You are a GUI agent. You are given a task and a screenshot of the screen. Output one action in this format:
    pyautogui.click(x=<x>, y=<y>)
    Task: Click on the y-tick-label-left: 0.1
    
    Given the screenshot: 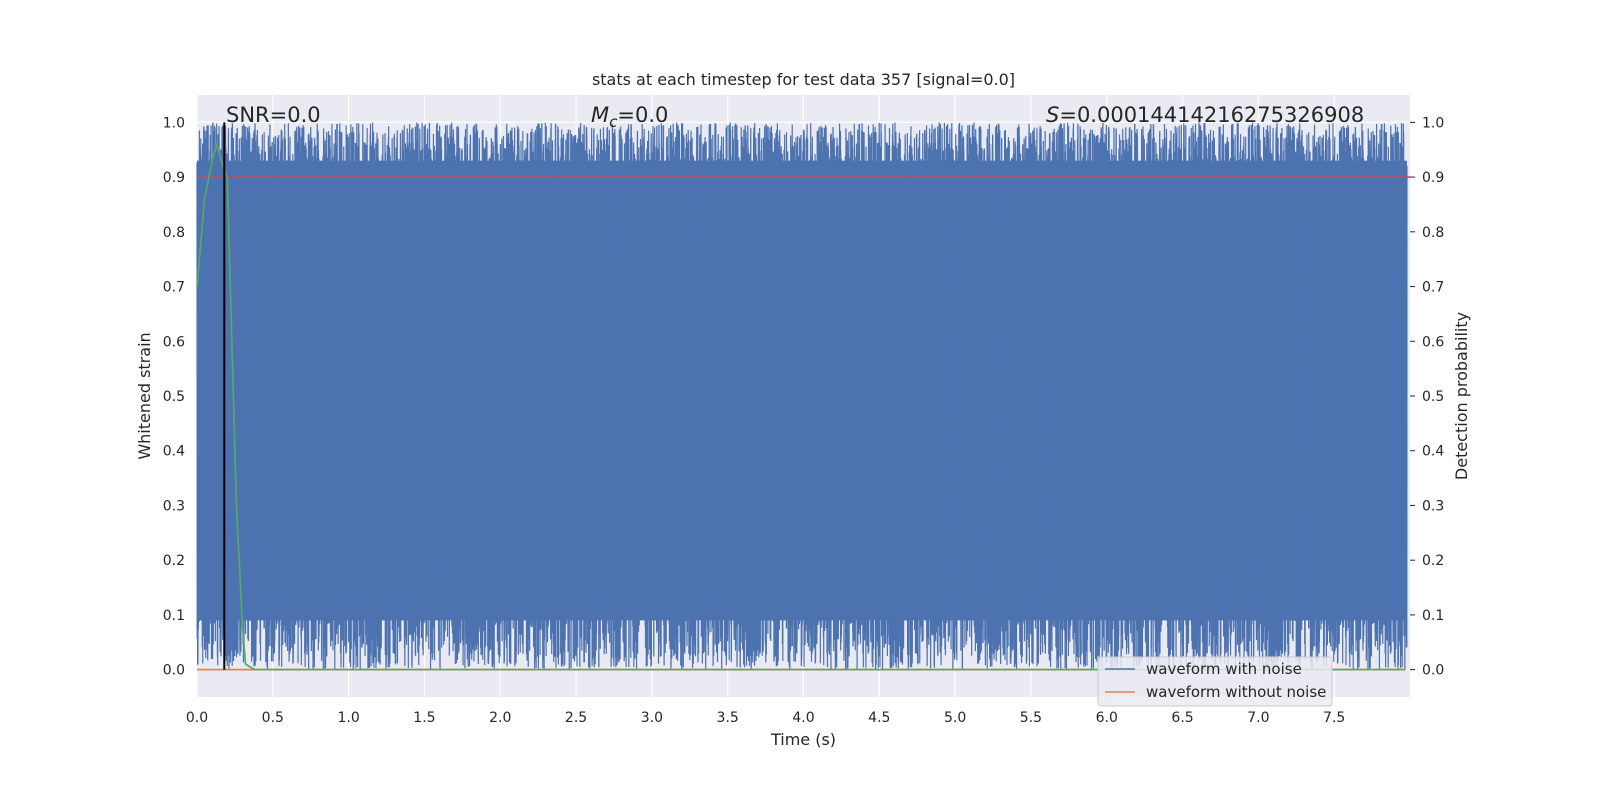 What is the action you would take?
    pyautogui.click(x=174, y=616)
    